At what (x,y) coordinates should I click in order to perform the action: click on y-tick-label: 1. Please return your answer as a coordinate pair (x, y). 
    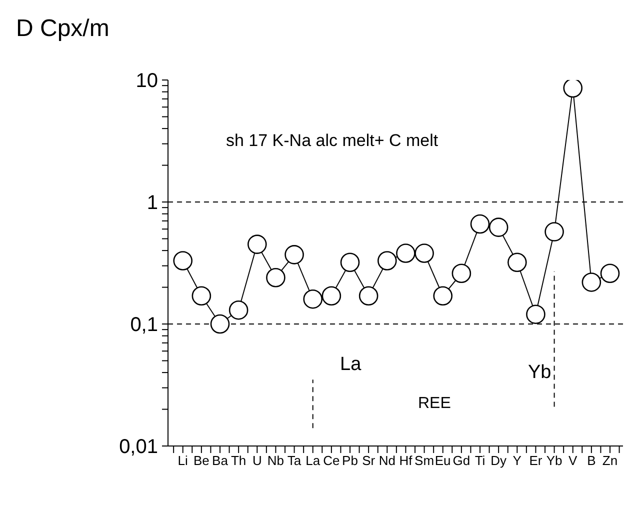
    Looking at the image, I should click on (152, 203).